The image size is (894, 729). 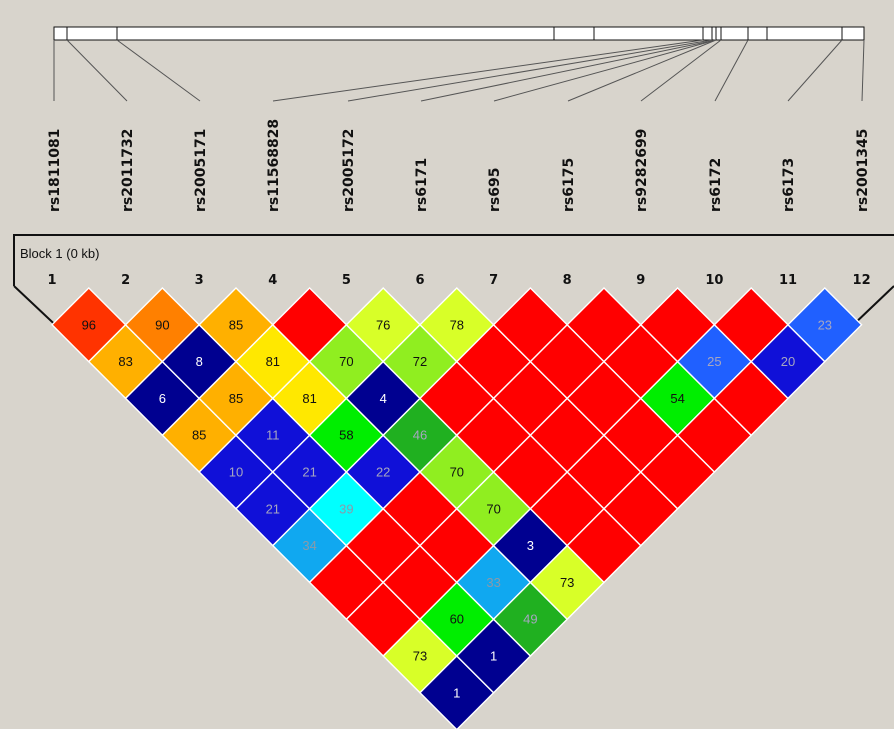 What do you see at coordinates (346, 508) in the screenshot?
I see `ld-value-label: 39` at bounding box center [346, 508].